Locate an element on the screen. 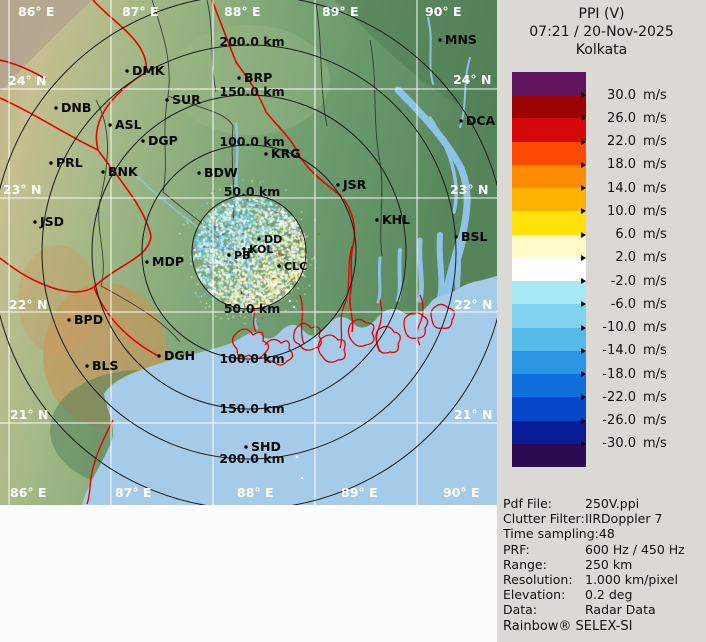  city-label-DMK: DMK is located at coordinates (149, 70).